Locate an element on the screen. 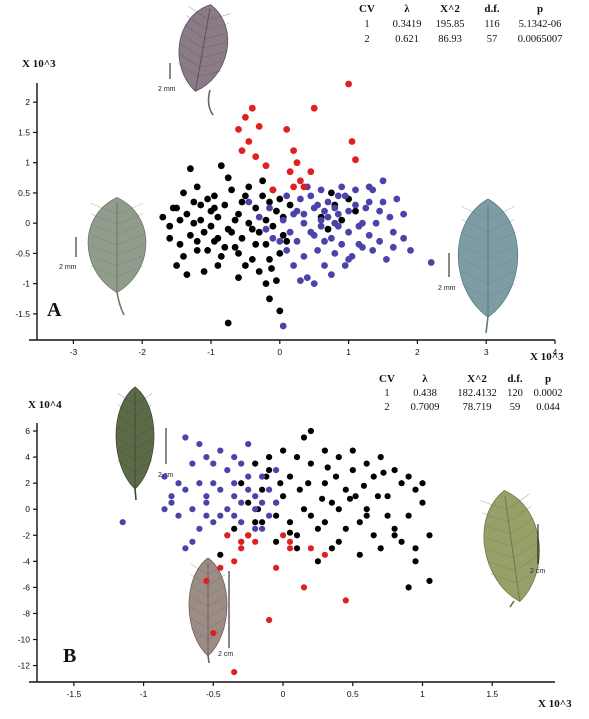  y-tick-label: -8 is located at coordinates (26, 613).